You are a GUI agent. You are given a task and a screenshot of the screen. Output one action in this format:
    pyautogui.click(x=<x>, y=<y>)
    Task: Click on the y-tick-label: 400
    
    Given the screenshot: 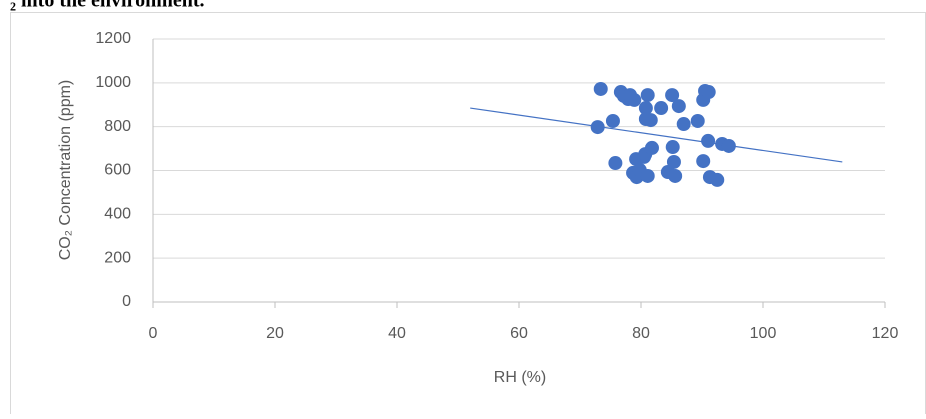 What is the action you would take?
    pyautogui.click(x=117, y=214)
    